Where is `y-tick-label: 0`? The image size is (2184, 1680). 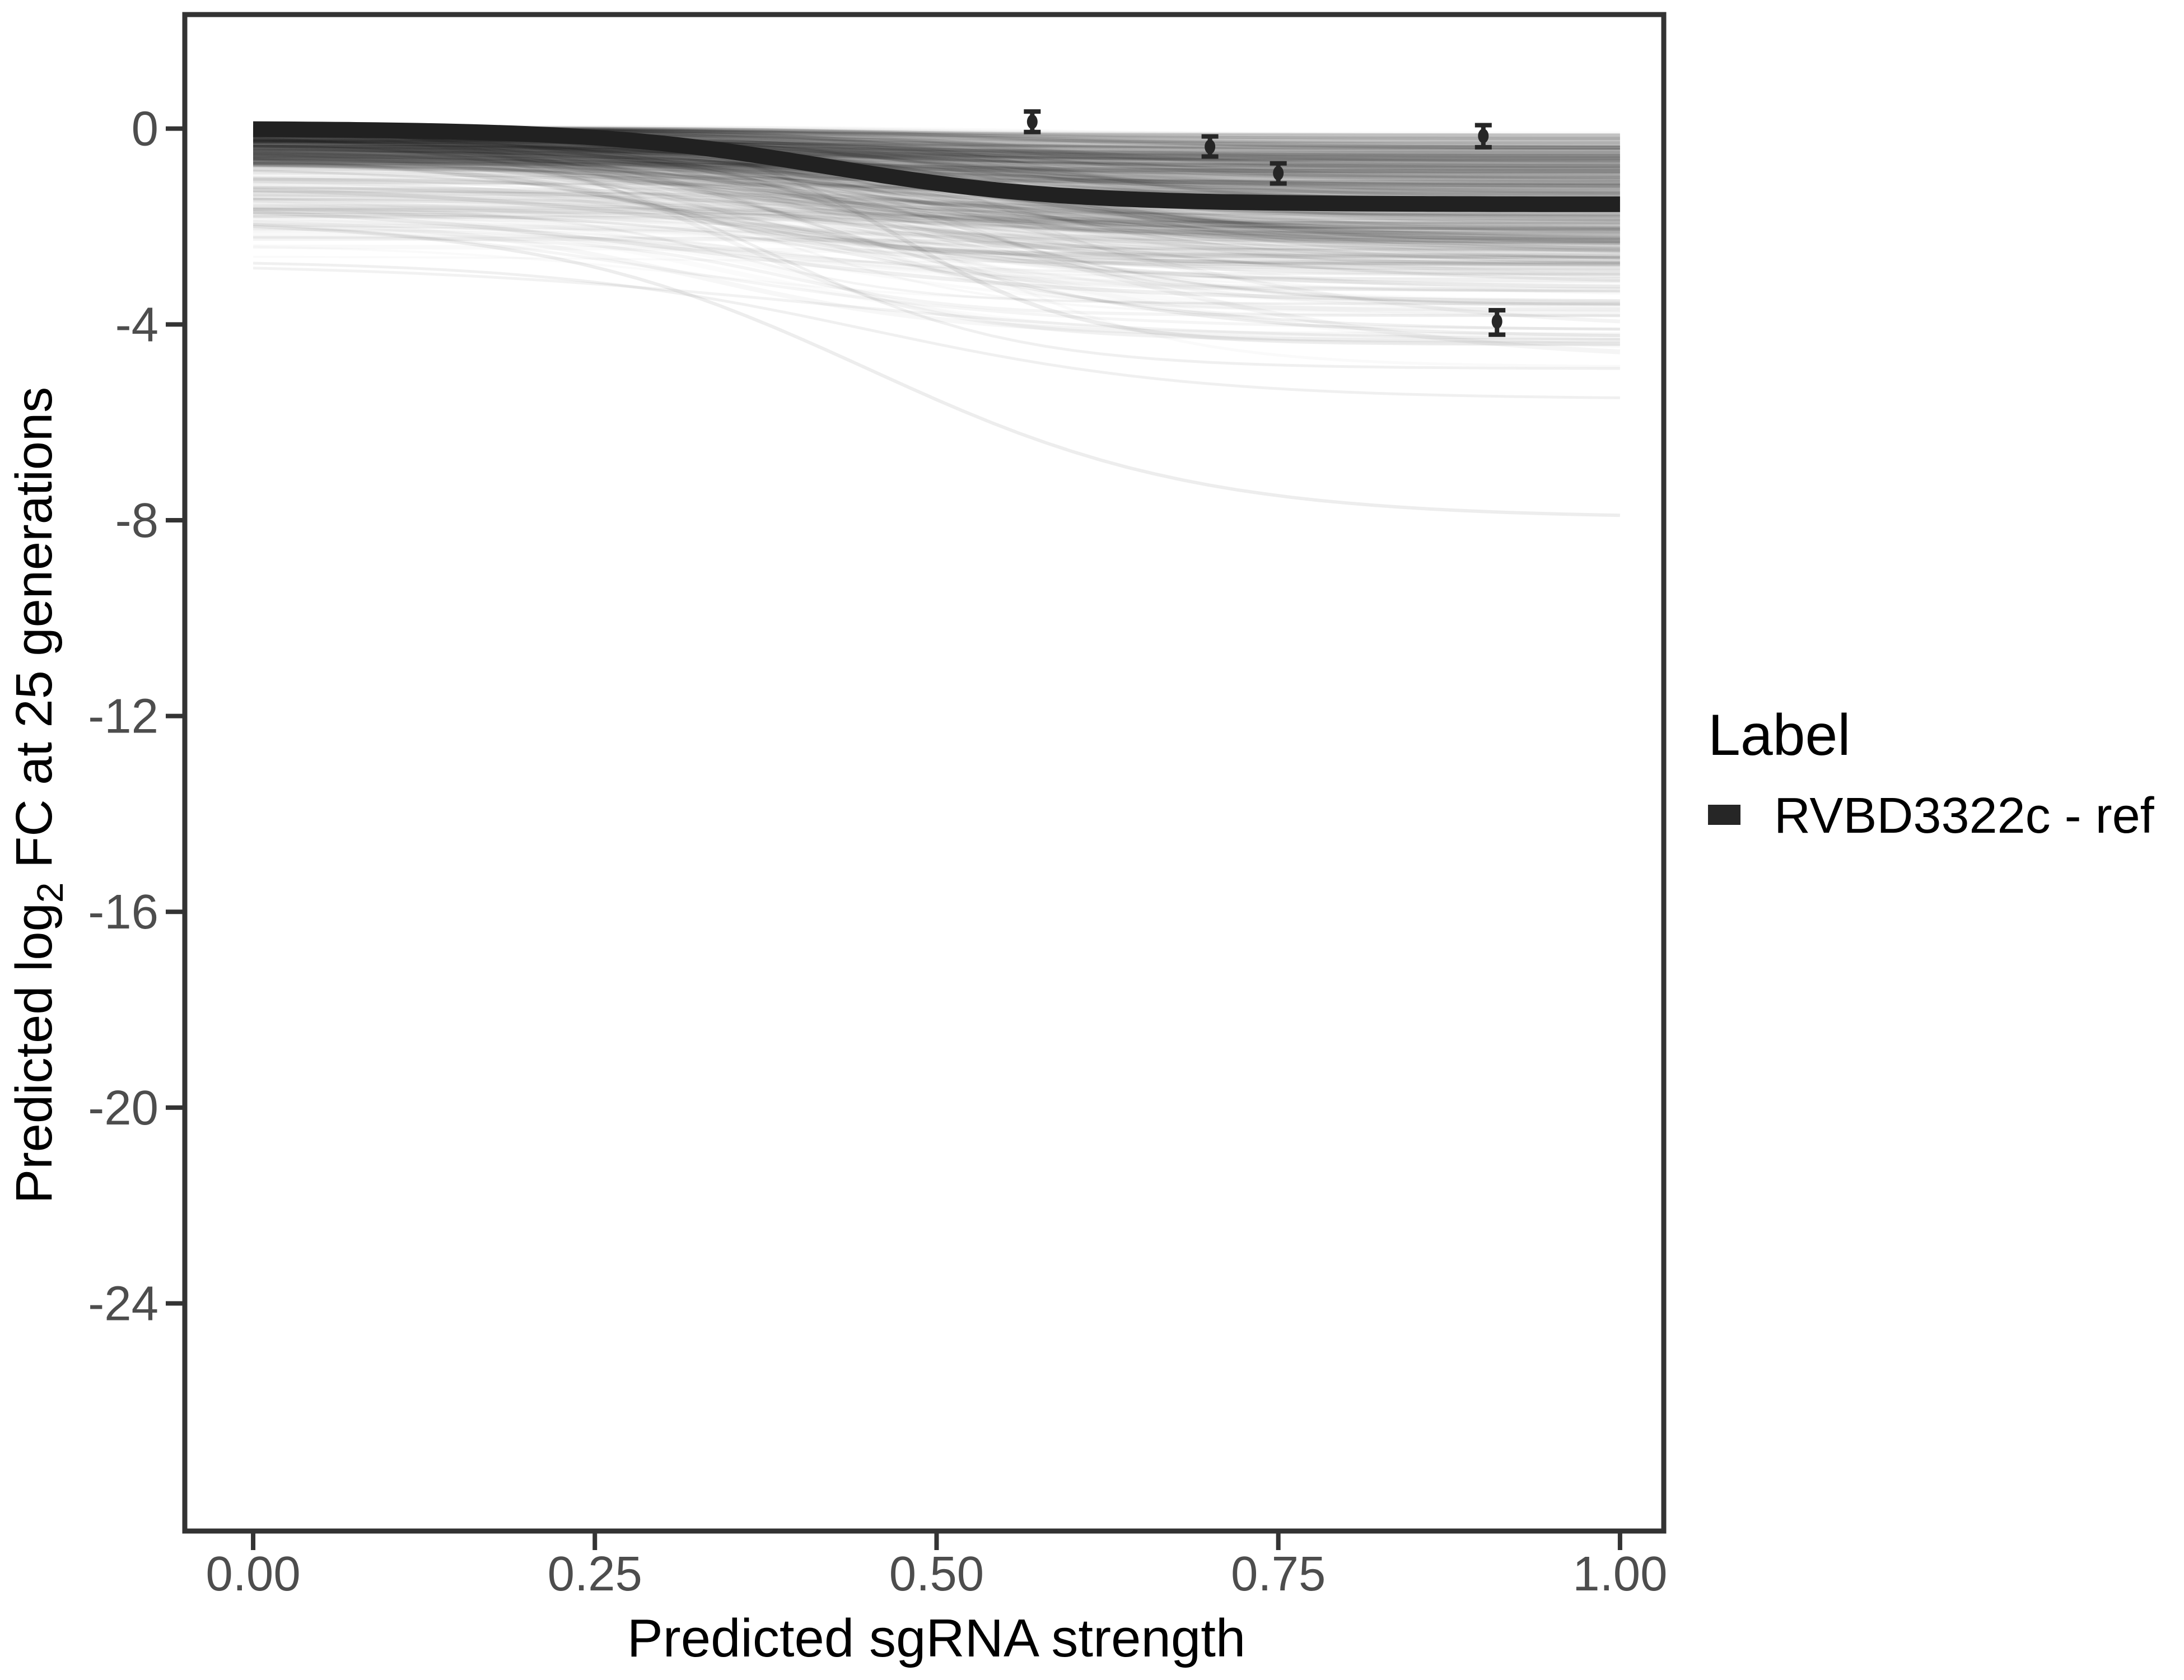
y-tick-label: 0 is located at coordinates (145, 129).